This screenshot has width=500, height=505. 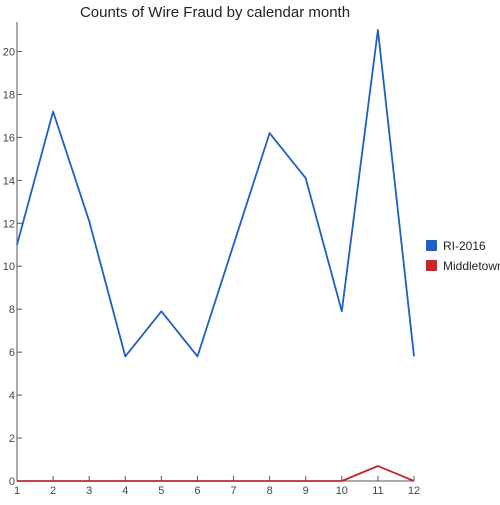 I want to click on series-line-middletown, so click(x=216, y=473).